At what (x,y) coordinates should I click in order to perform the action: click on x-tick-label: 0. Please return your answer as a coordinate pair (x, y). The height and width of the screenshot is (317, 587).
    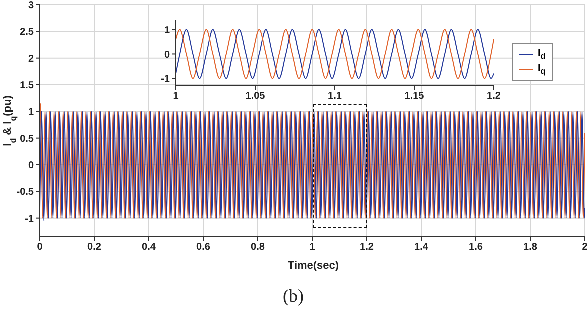
    Looking at the image, I should click on (40, 248).